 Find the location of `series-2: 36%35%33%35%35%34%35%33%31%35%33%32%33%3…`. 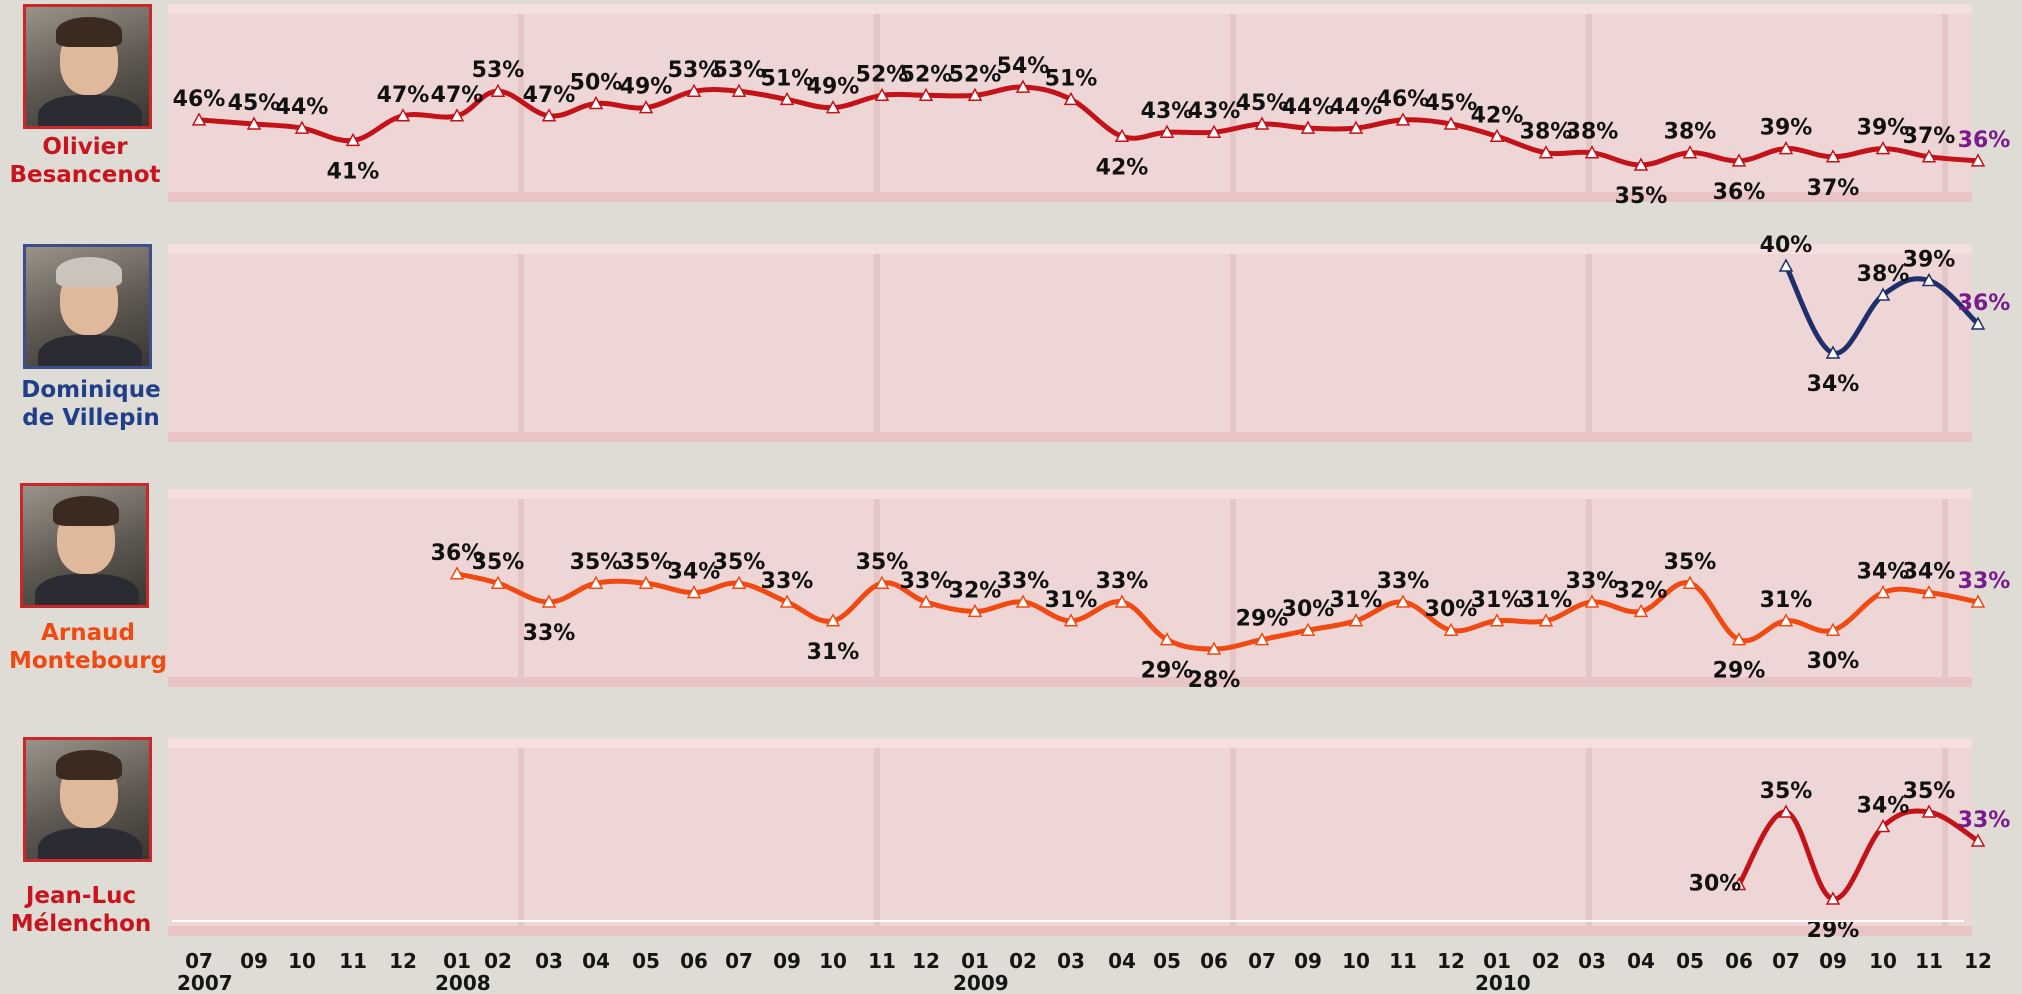

series-2: 36%35%33%35%35%34%35%33%31%35%33%32%33%3… is located at coordinates (1221, 617).